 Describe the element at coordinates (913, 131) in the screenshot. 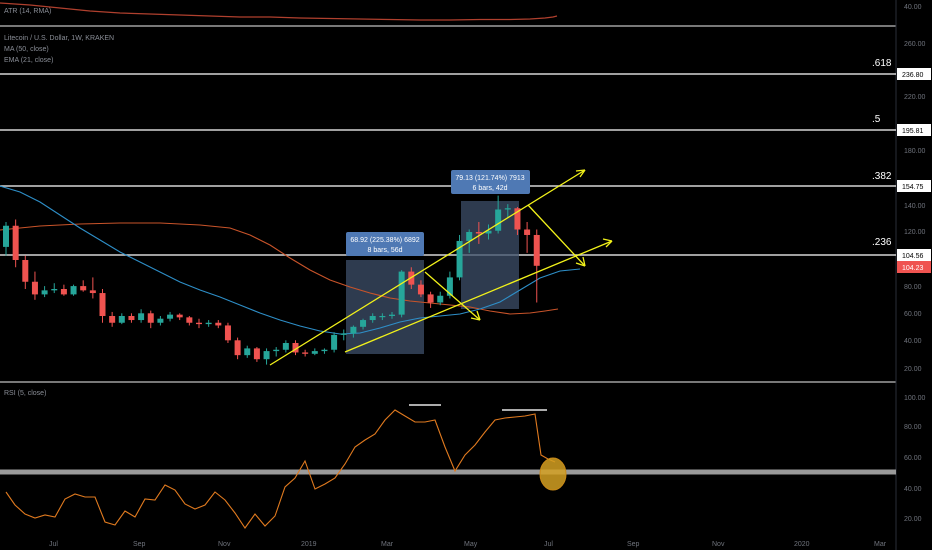

I see `fib-price-5: 195.81` at that location.